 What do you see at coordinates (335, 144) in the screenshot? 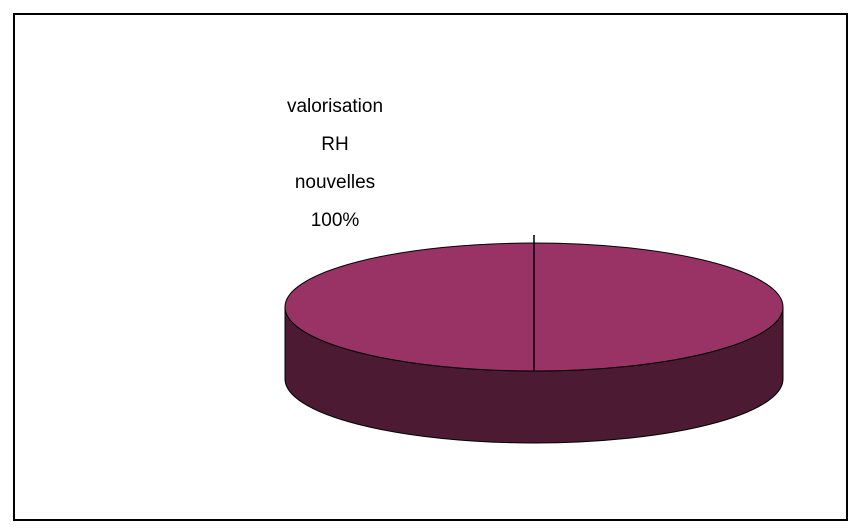
I see `category-label: valorisation RH nouvelles` at bounding box center [335, 144].